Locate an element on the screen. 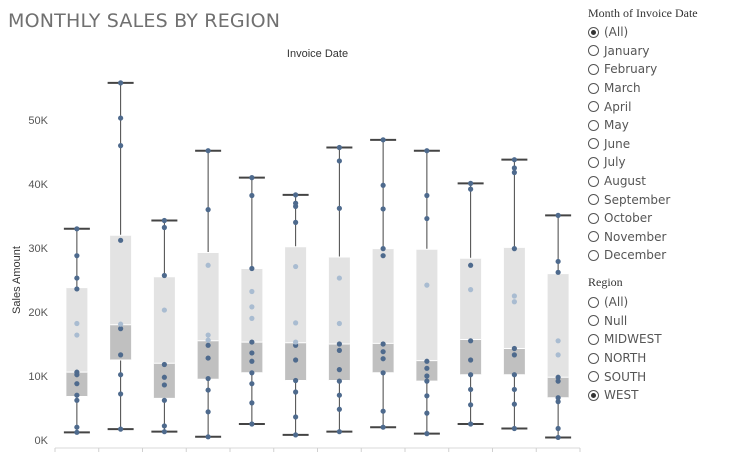 Image resolution: width=736 pixels, height=454 pixels. month-option-12: December is located at coordinates (662, 255).